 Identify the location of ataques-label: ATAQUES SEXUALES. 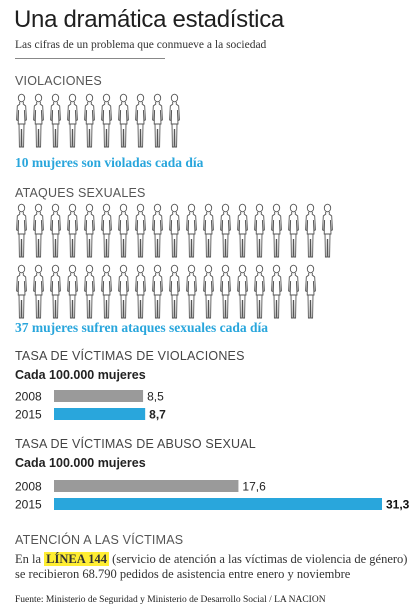
(80, 193).